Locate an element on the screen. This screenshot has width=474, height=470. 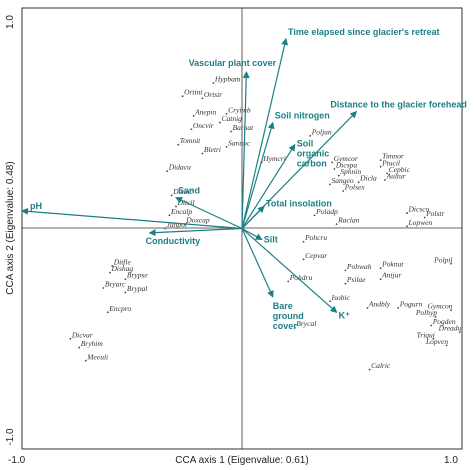
species-point-hypbam is located at coordinates (213, 83).